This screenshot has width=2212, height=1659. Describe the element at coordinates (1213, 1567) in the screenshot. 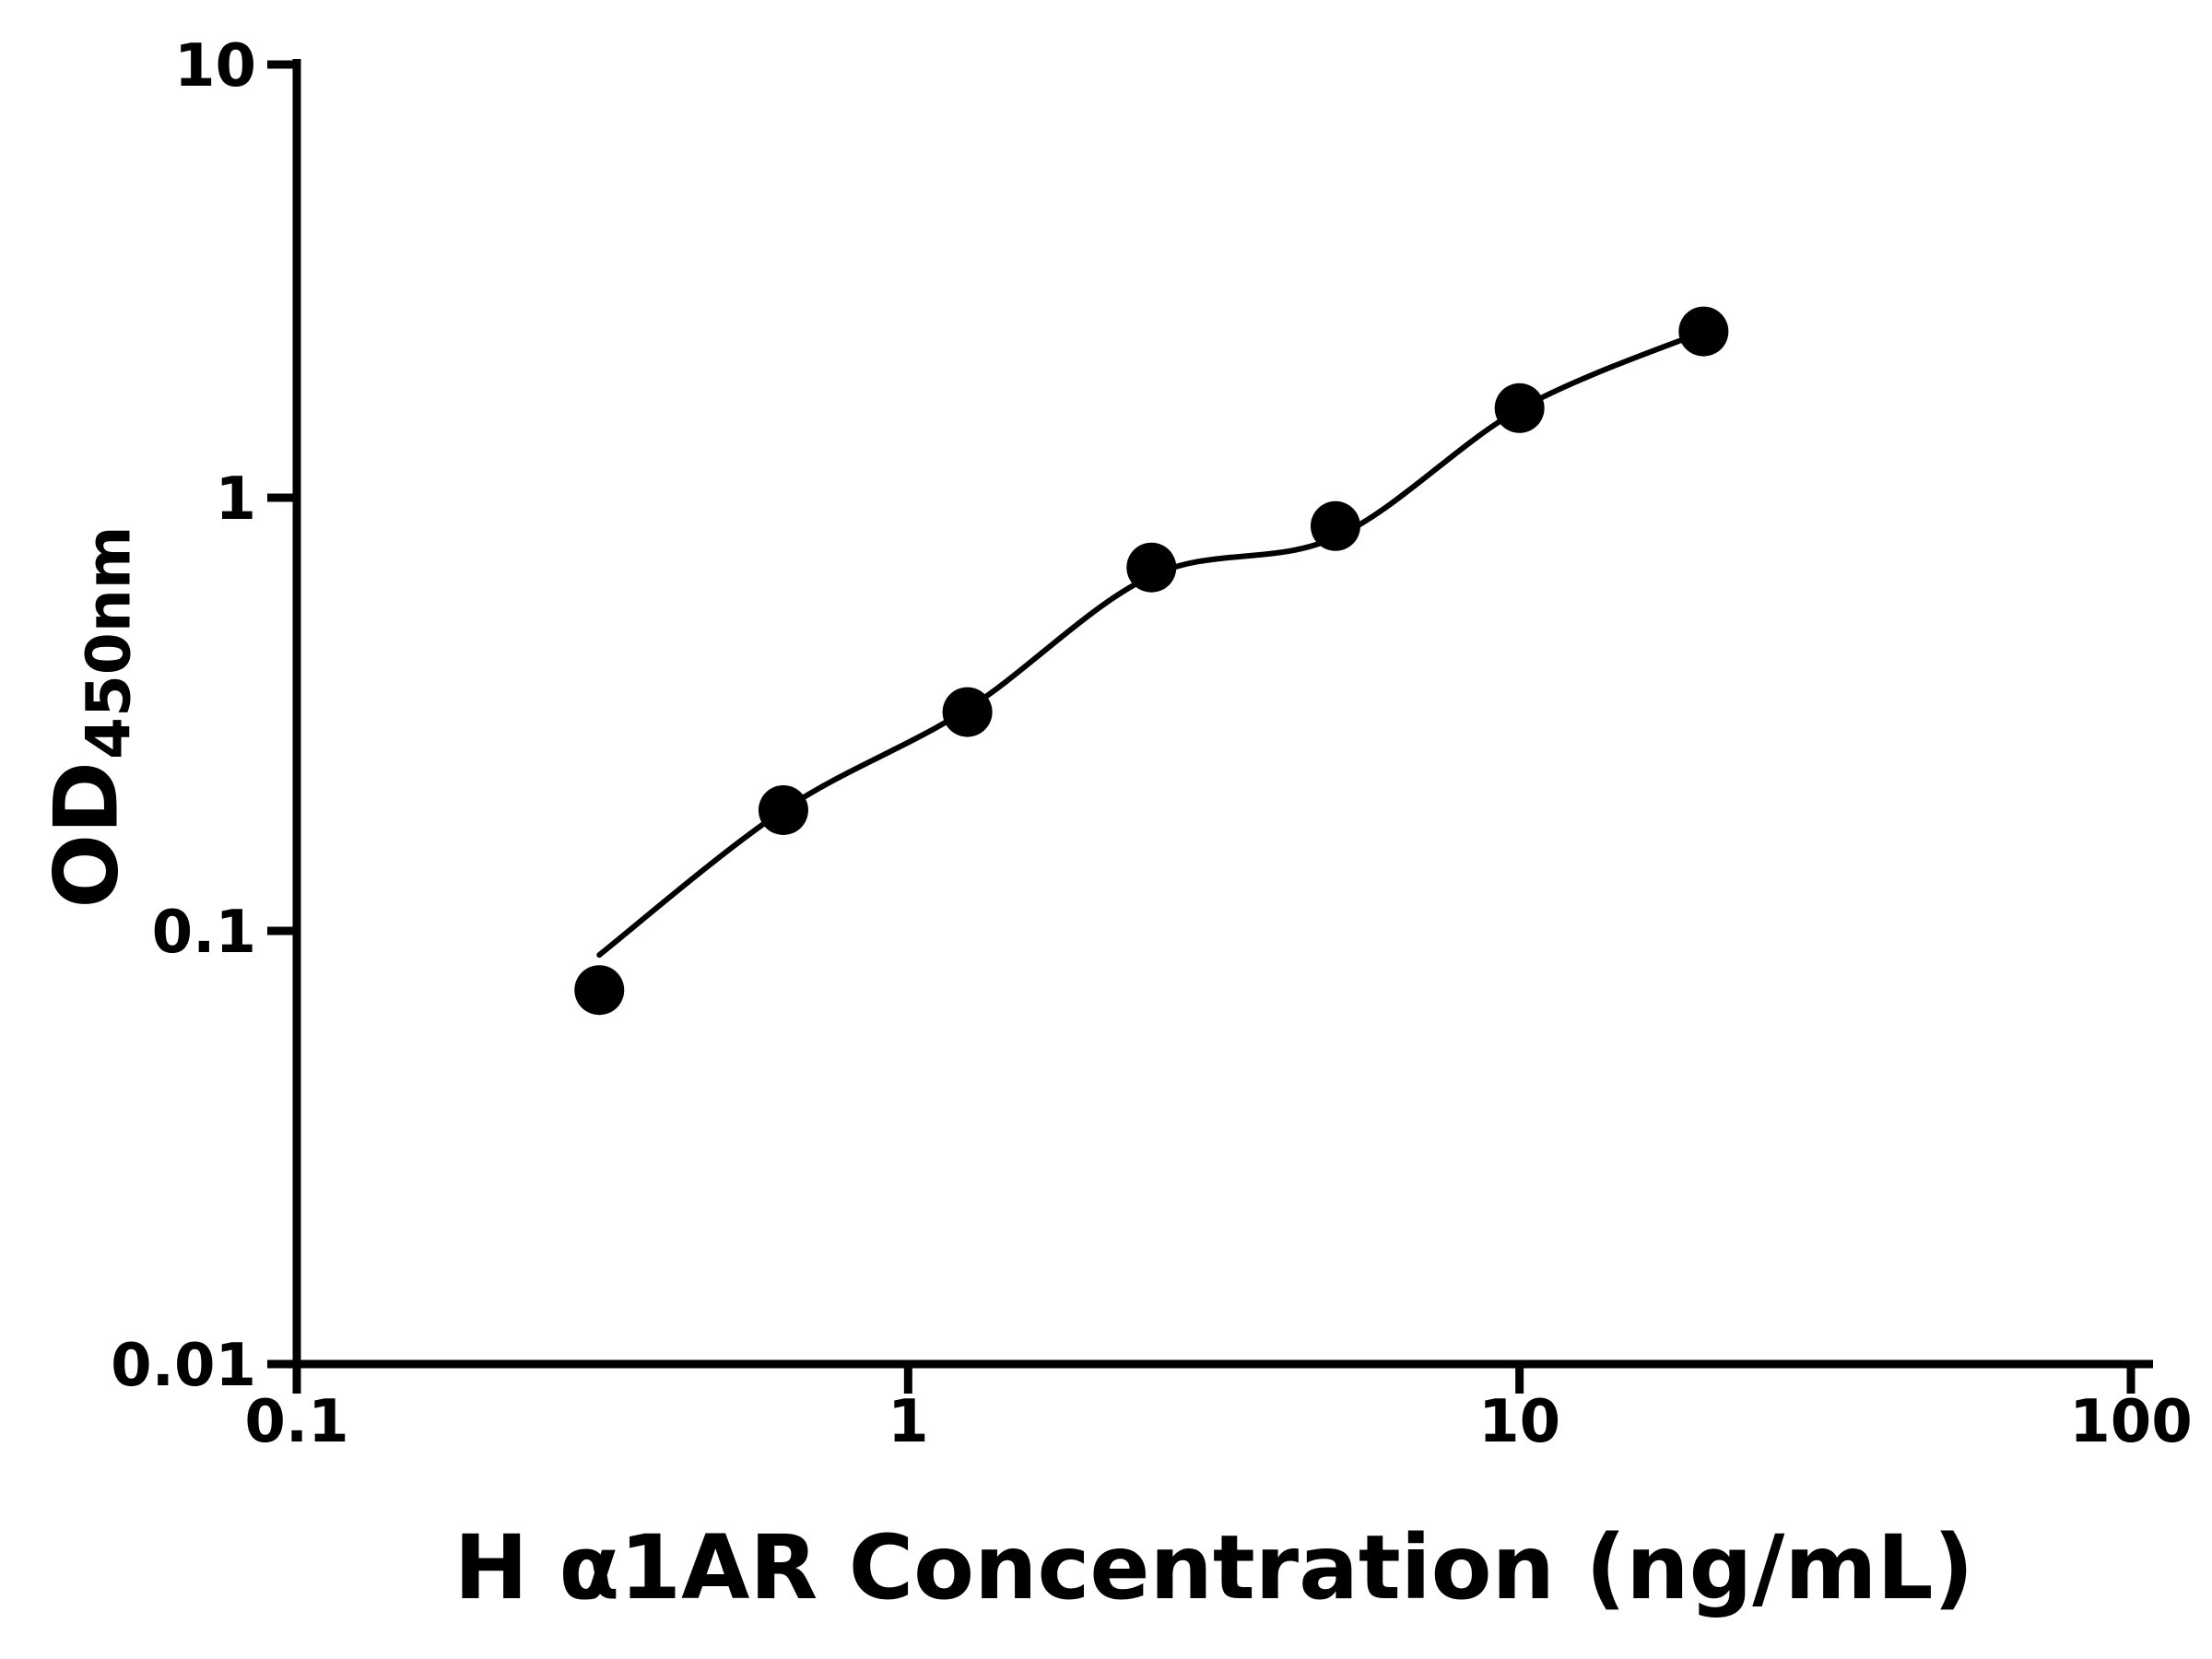

I see `x-axis-title: H α1AR Concentration (ng/mL)` at that location.